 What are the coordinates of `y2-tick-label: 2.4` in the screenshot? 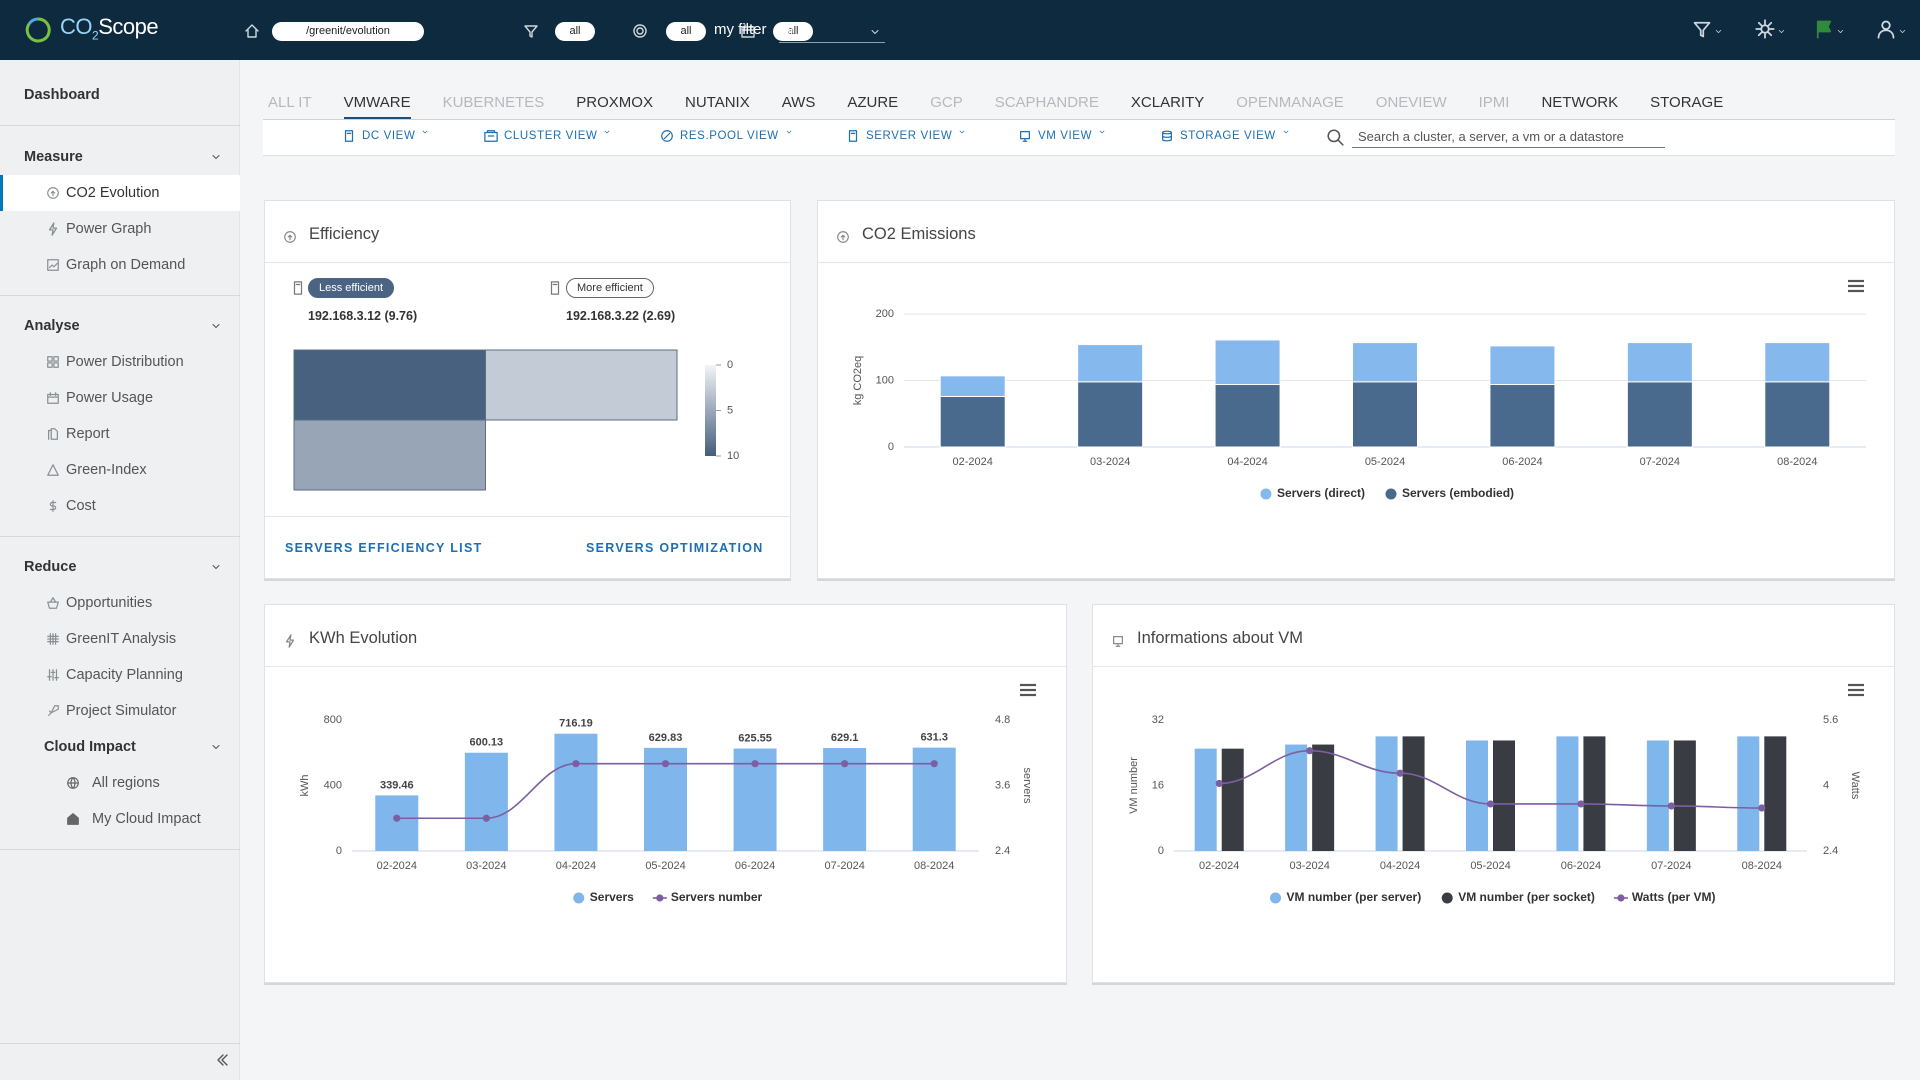 It's located at (1830, 851).